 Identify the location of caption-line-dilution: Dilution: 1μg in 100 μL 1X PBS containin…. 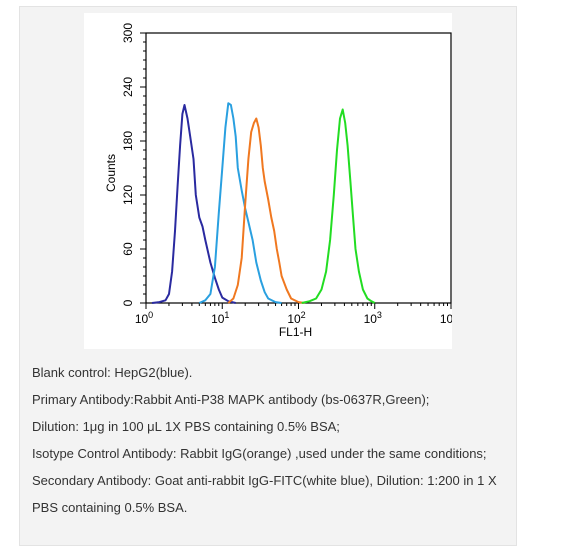
(186, 426).